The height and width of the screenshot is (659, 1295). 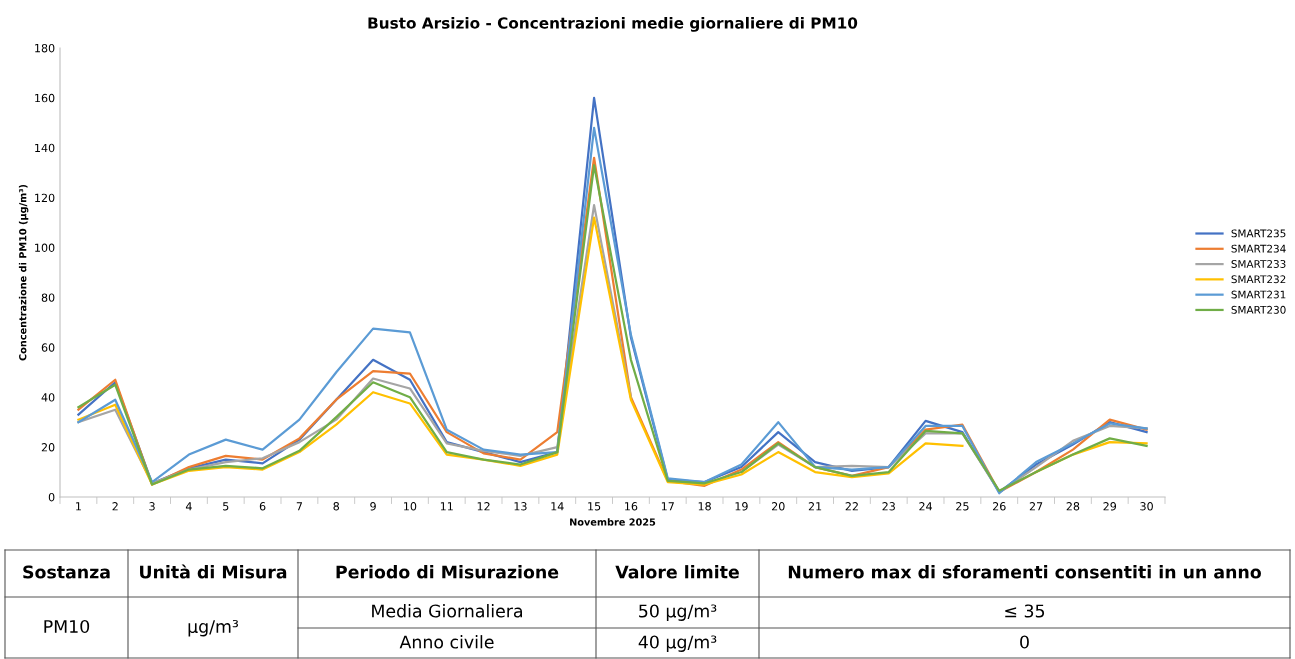 I want to click on text: Unità di Misura, so click(x=213, y=571).